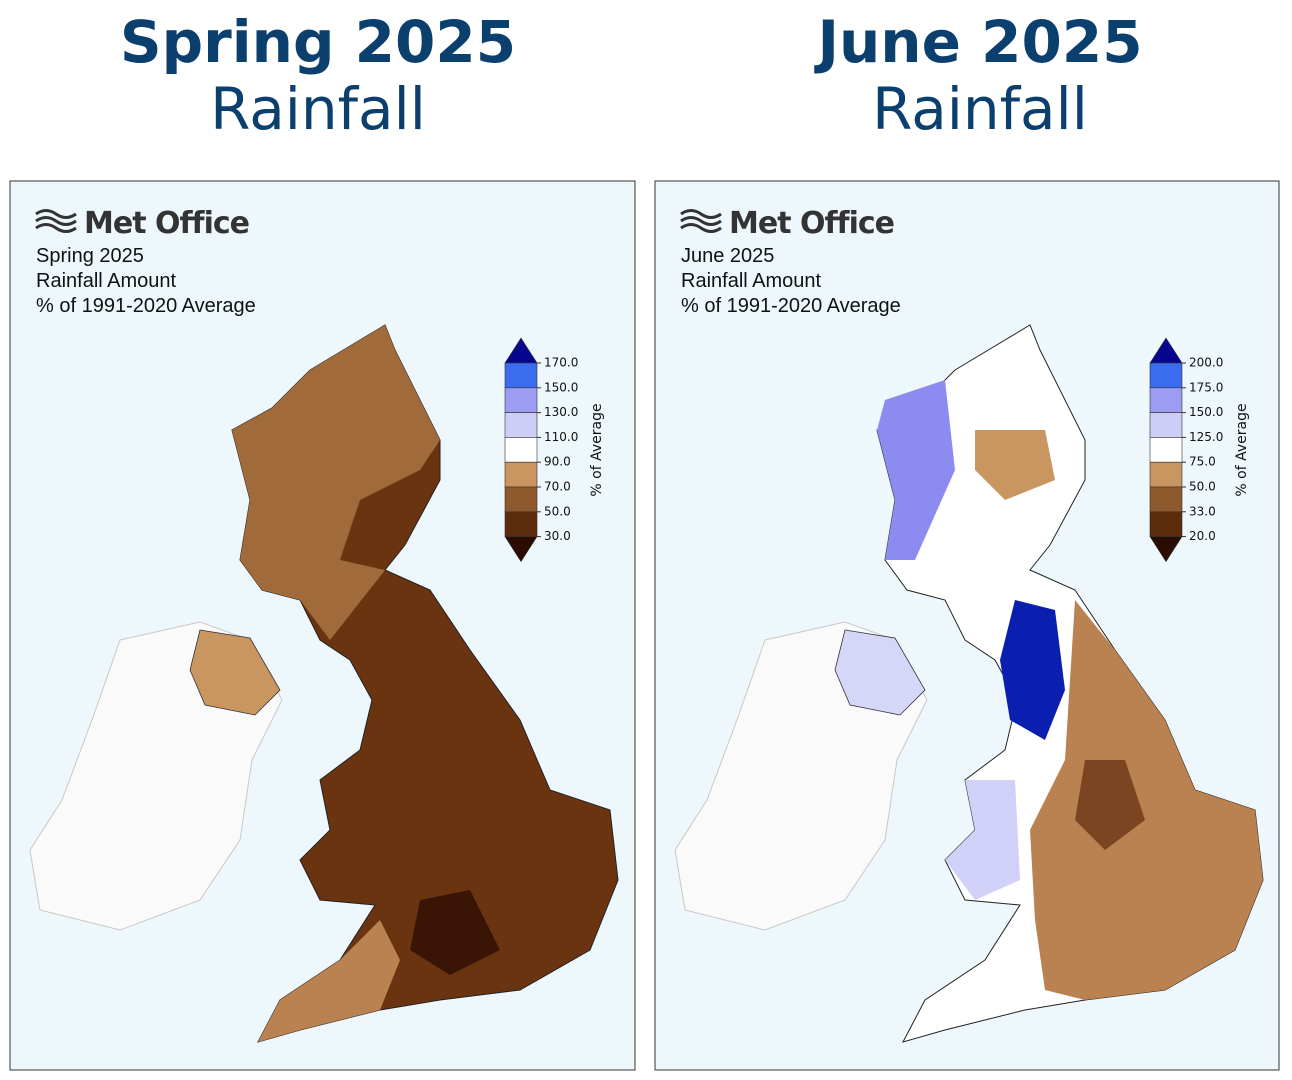 Image resolution: width=1292 pixels, height=1080 pixels. Describe the element at coordinates (1206, 363) in the screenshot. I see `colorbar-tick-label: 200.0` at that location.